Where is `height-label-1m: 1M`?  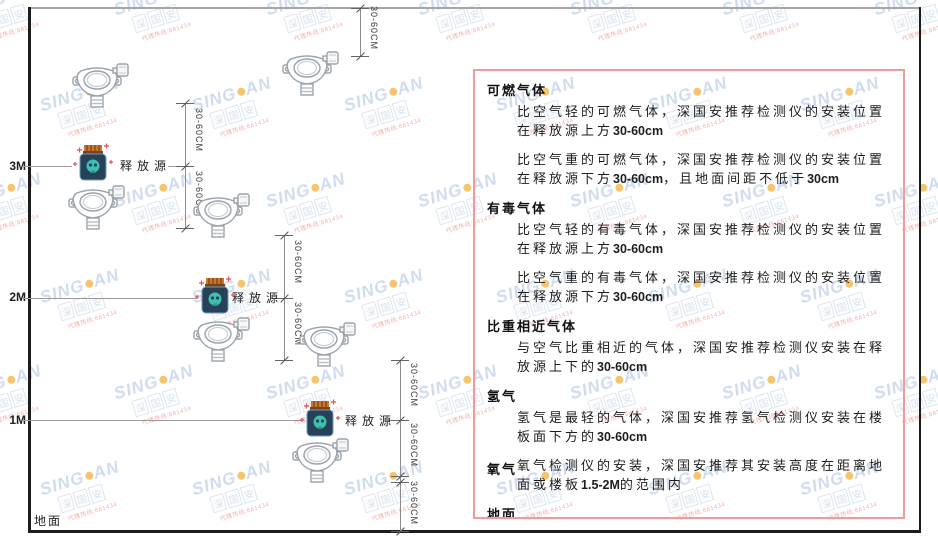
height-label-1m: 1M is located at coordinates (17, 420).